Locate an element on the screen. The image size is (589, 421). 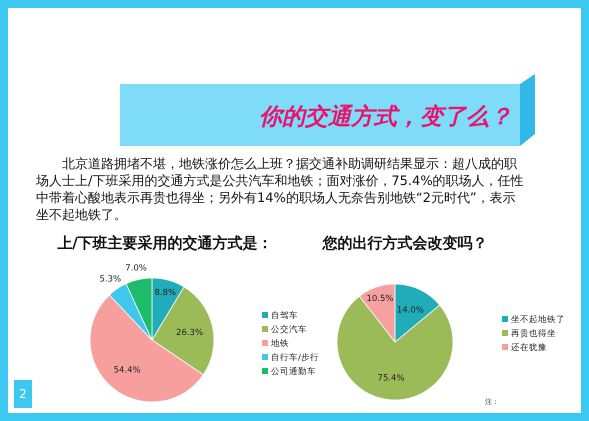
legend-label: 自驾车 is located at coordinates (284, 315).